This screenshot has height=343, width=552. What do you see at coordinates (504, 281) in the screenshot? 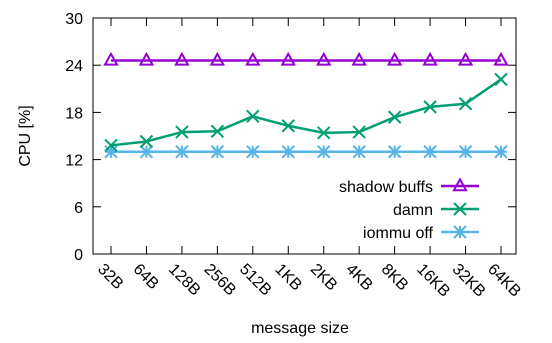
I see `x-tick-label: 64KB` at bounding box center [504, 281].